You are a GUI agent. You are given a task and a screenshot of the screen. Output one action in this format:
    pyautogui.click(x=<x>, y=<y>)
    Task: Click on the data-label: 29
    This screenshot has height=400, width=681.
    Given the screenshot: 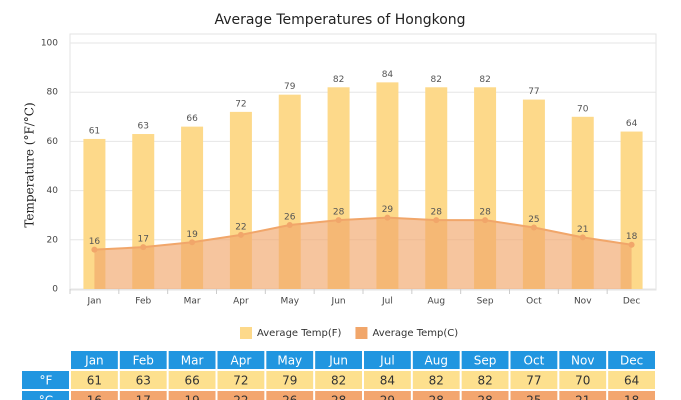 What is the action you would take?
    pyautogui.click(x=388, y=210)
    